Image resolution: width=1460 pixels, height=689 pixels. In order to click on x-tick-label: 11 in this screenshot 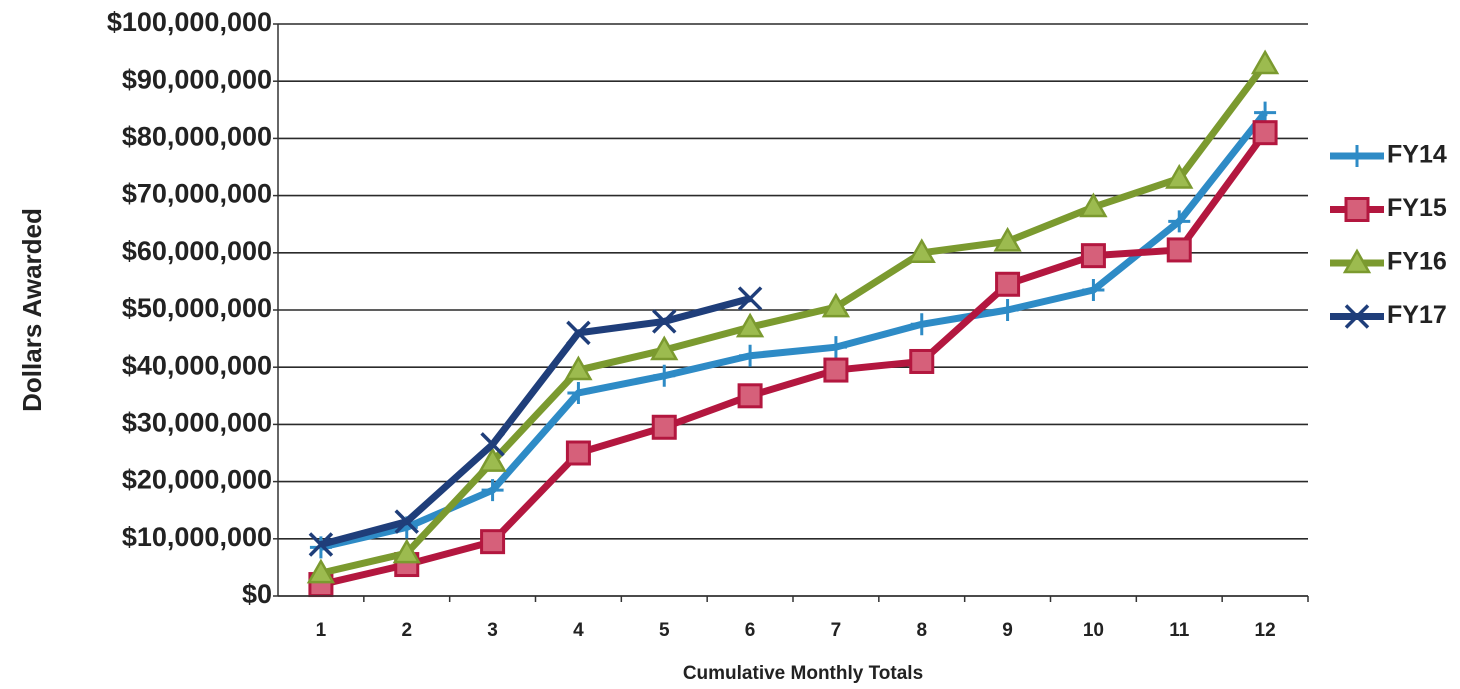, I will do `click(1179, 630)`.